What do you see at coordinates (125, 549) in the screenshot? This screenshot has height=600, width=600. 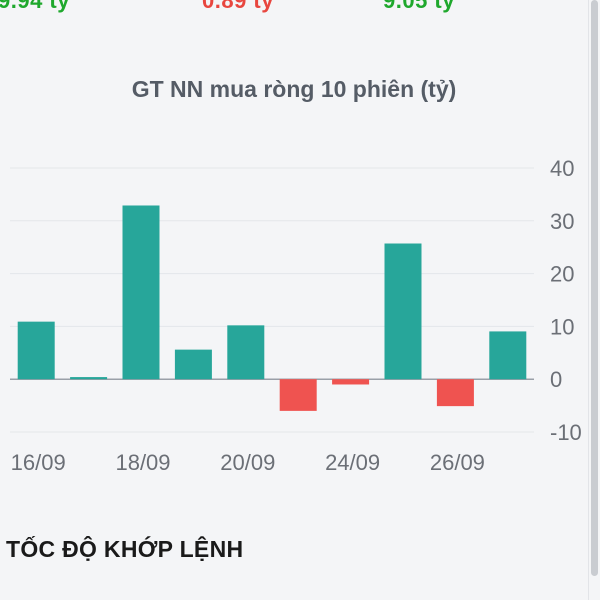 I see `section-title-match-speed: TỐC ĐỘ KHỚP LỆNH` at bounding box center [125, 549].